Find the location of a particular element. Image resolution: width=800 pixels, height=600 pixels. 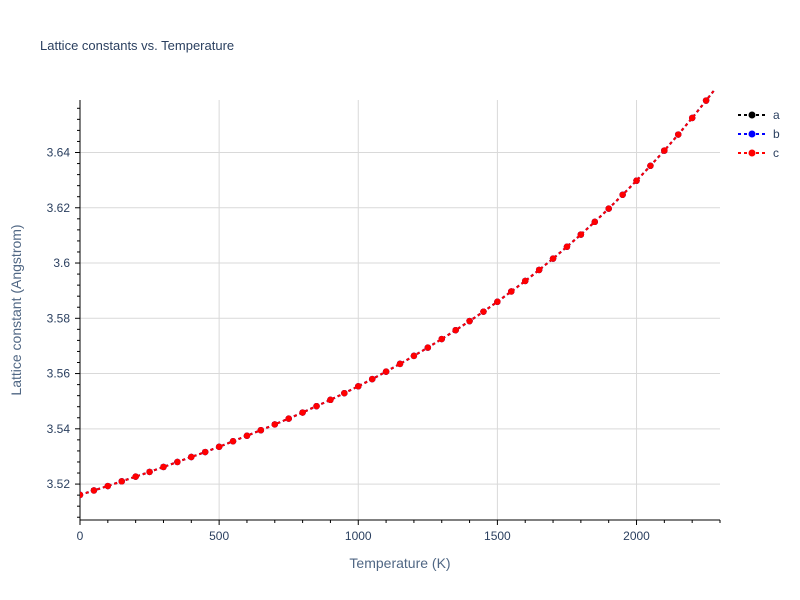

y-tick-label: 3.58 is located at coordinates (59, 318).